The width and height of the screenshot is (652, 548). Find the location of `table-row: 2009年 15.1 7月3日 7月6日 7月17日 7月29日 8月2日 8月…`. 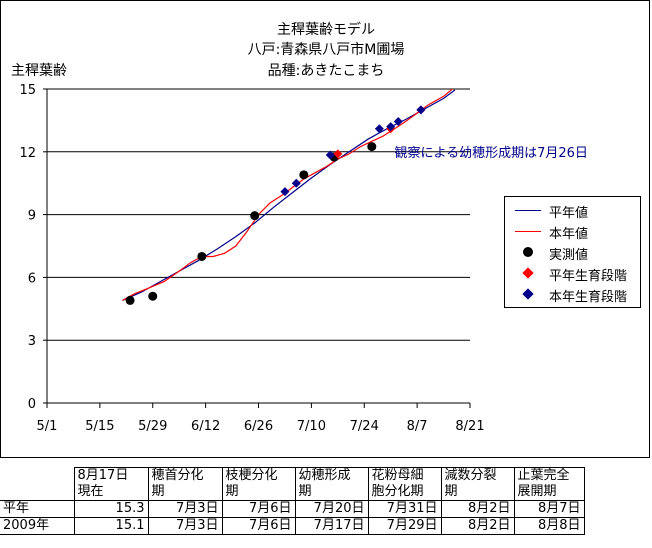

table-row: 2009年 15.1 7月3日 7月6日 7月17日 7月29日 8月2日 8月… is located at coordinates (292, 526).